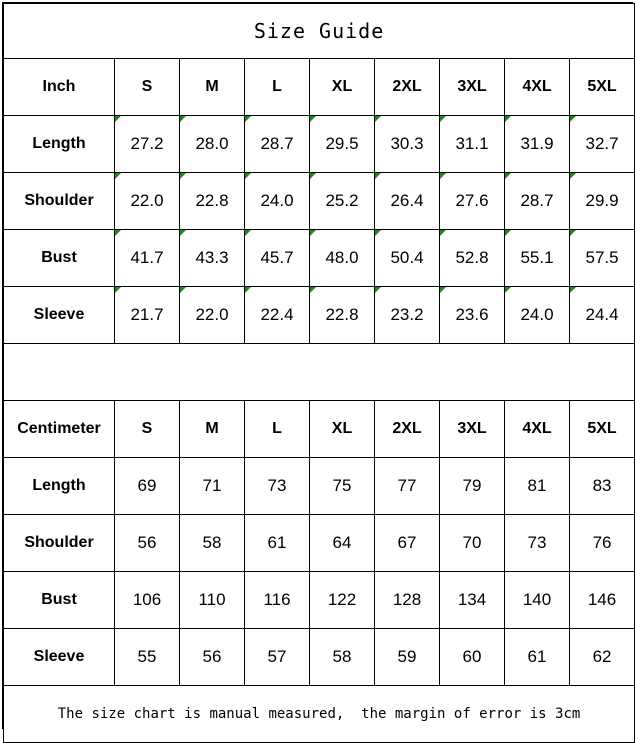 The height and width of the screenshot is (743, 635). I want to click on cell-sleeve-2xl: 23.2, so click(407, 315).